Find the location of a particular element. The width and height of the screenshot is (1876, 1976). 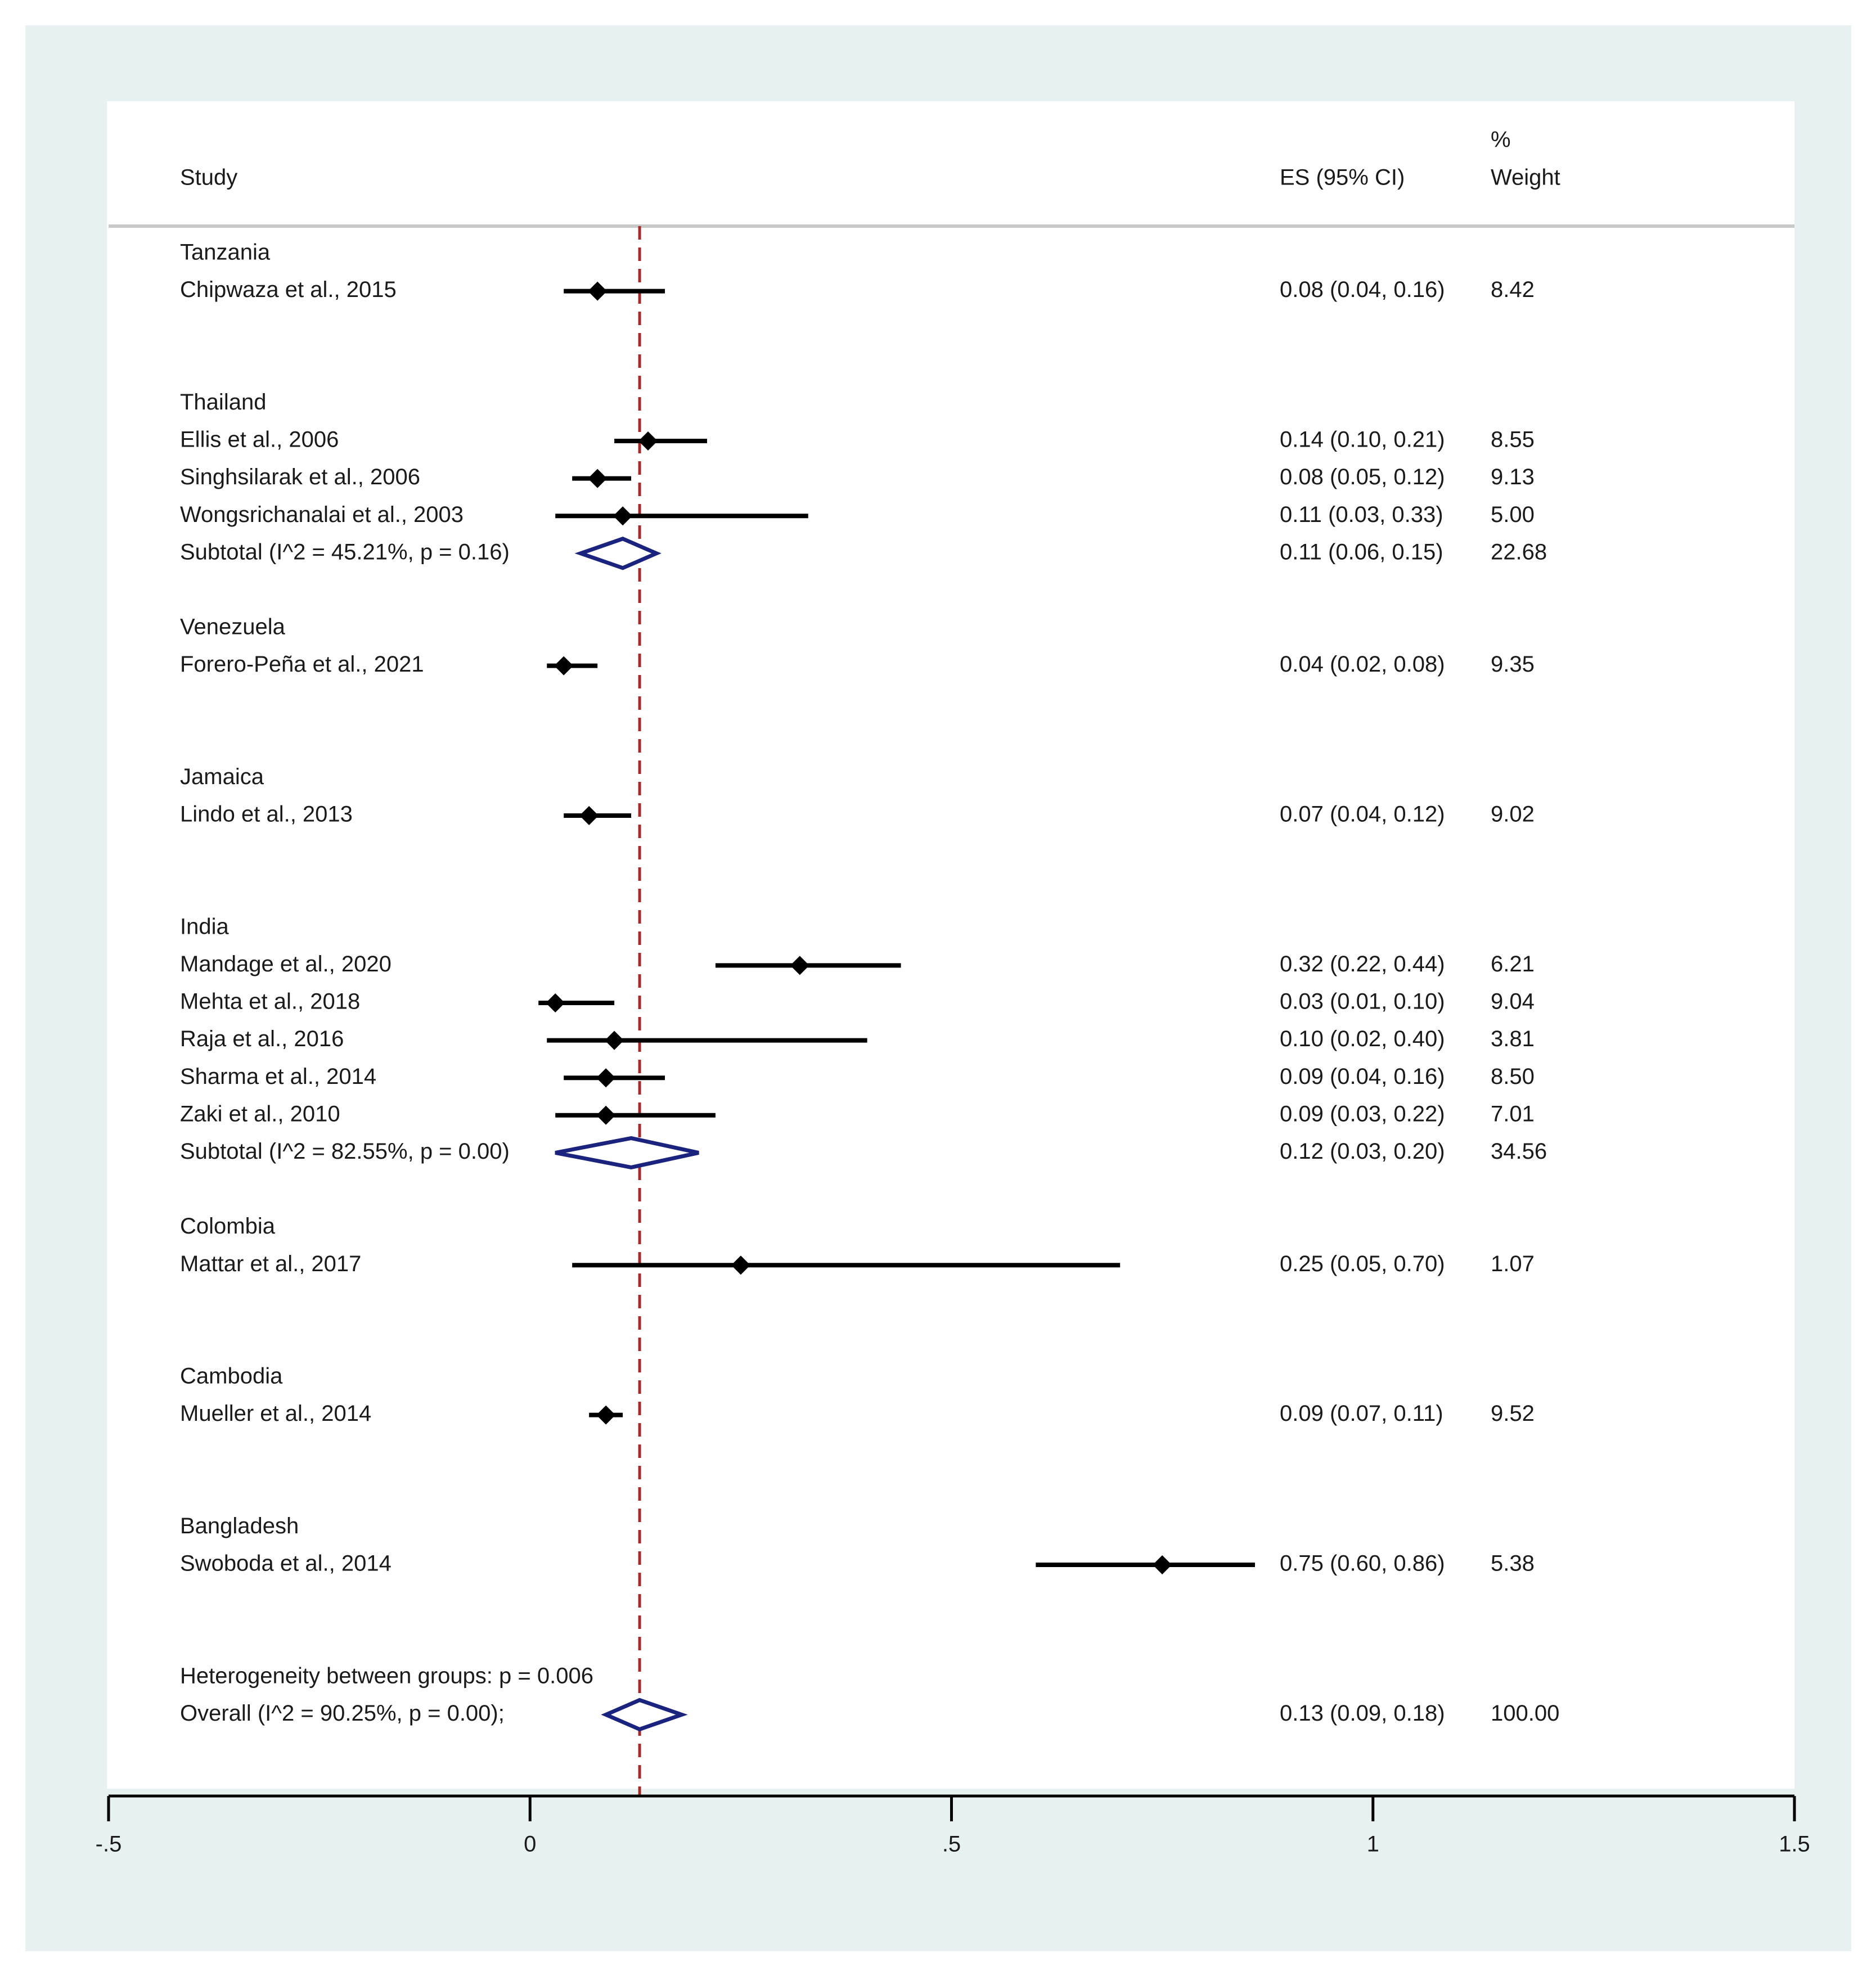

overall-diamond is located at coordinates (644, 1715).